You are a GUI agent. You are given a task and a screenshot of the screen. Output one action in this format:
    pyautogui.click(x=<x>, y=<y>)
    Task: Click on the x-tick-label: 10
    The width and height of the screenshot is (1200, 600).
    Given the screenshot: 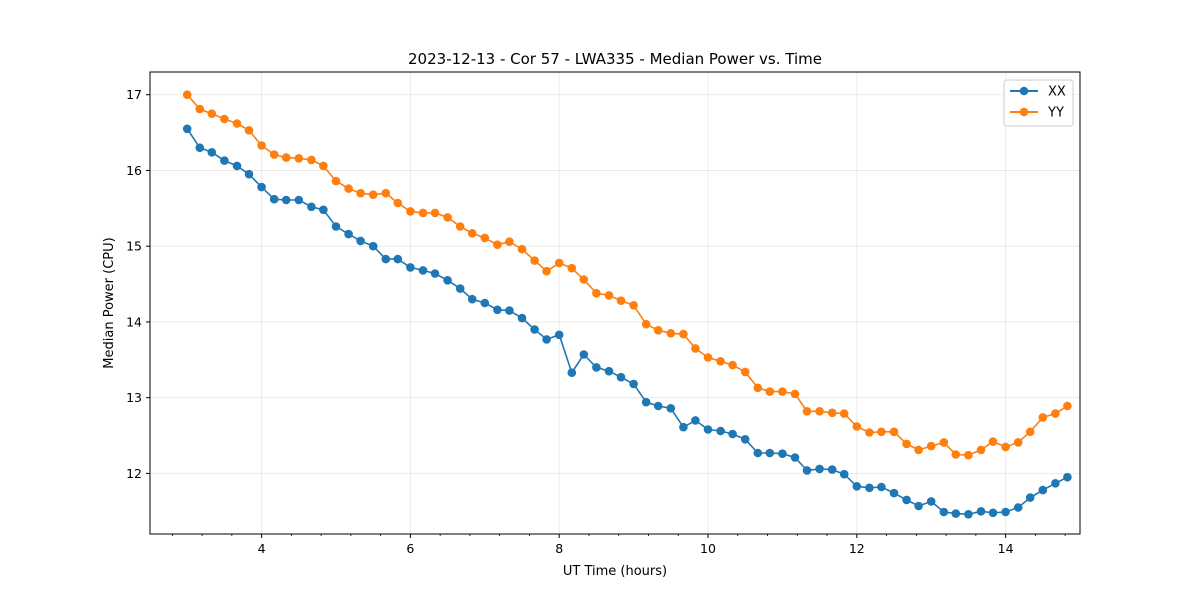 What is the action you would take?
    pyautogui.click(x=708, y=548)
    